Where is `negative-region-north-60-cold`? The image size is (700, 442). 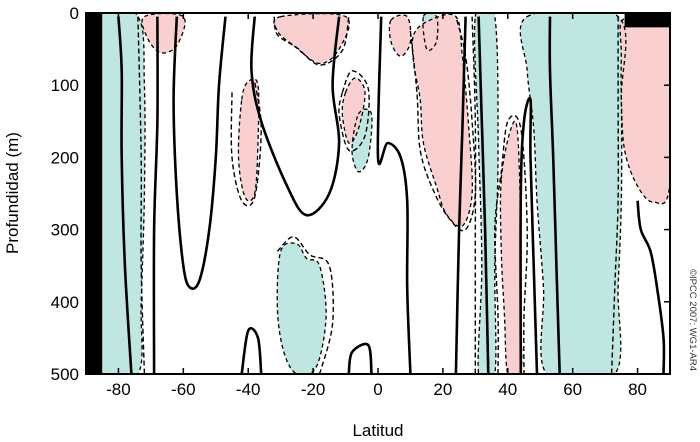
negative-region-north-60-cold is located at coordinates (573, 193).